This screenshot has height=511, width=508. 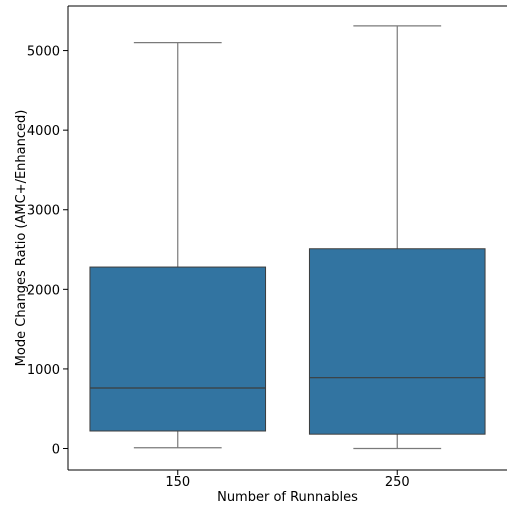 I want to click on y-tick-label: 3000, so click(x=43, y=211).